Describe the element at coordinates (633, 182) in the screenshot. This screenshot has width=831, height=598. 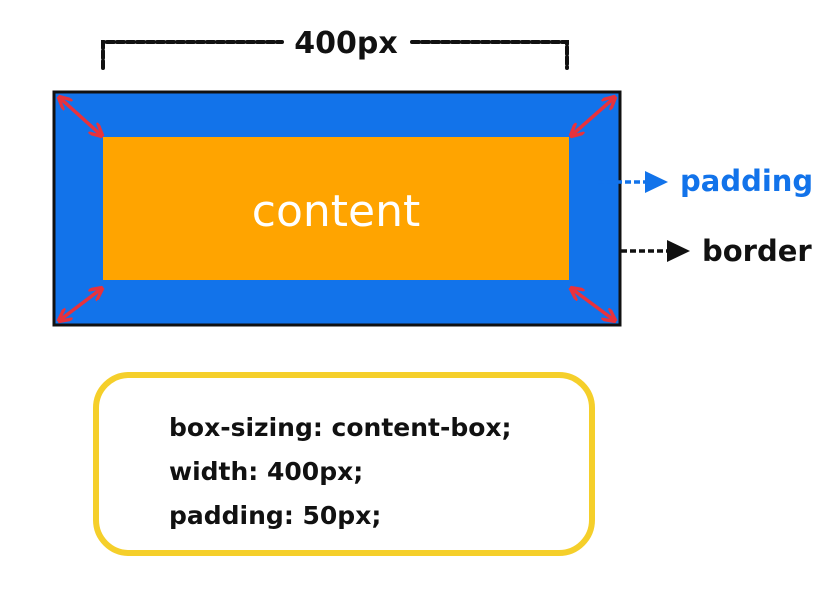
I see `padding-arrow` at that location.